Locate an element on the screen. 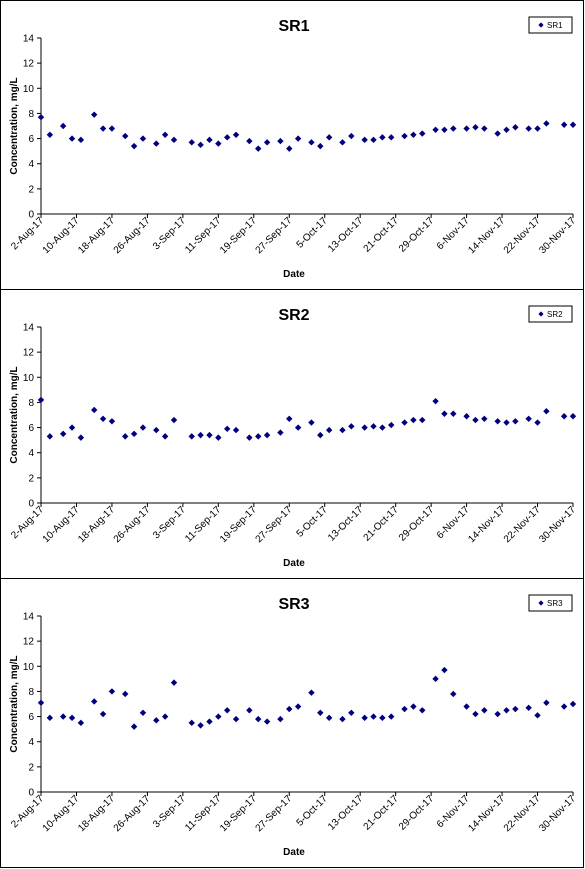 This screenshot has width=585, height=869. x-tick-label: 13-Oct-17 is located at coordinates (346, 524).